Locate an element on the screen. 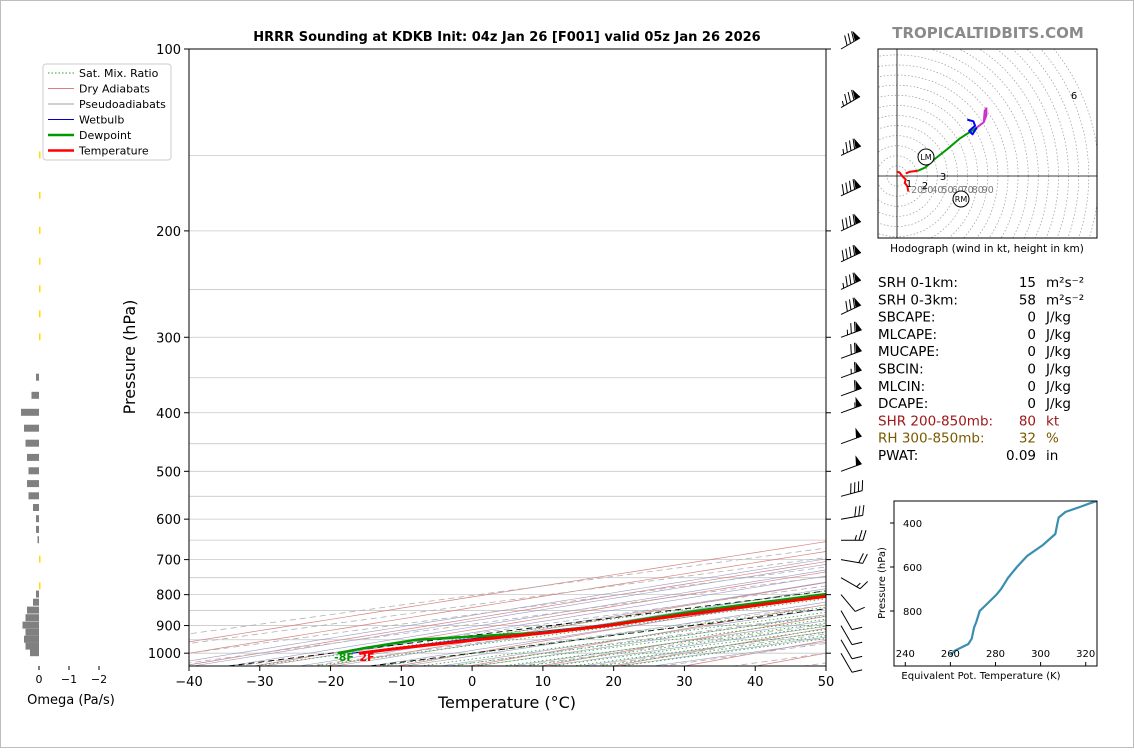 Image resolution: width=1134 pixels, height=753 pixels. omega-tick-label: −1 is located at coordinates (69, 679).